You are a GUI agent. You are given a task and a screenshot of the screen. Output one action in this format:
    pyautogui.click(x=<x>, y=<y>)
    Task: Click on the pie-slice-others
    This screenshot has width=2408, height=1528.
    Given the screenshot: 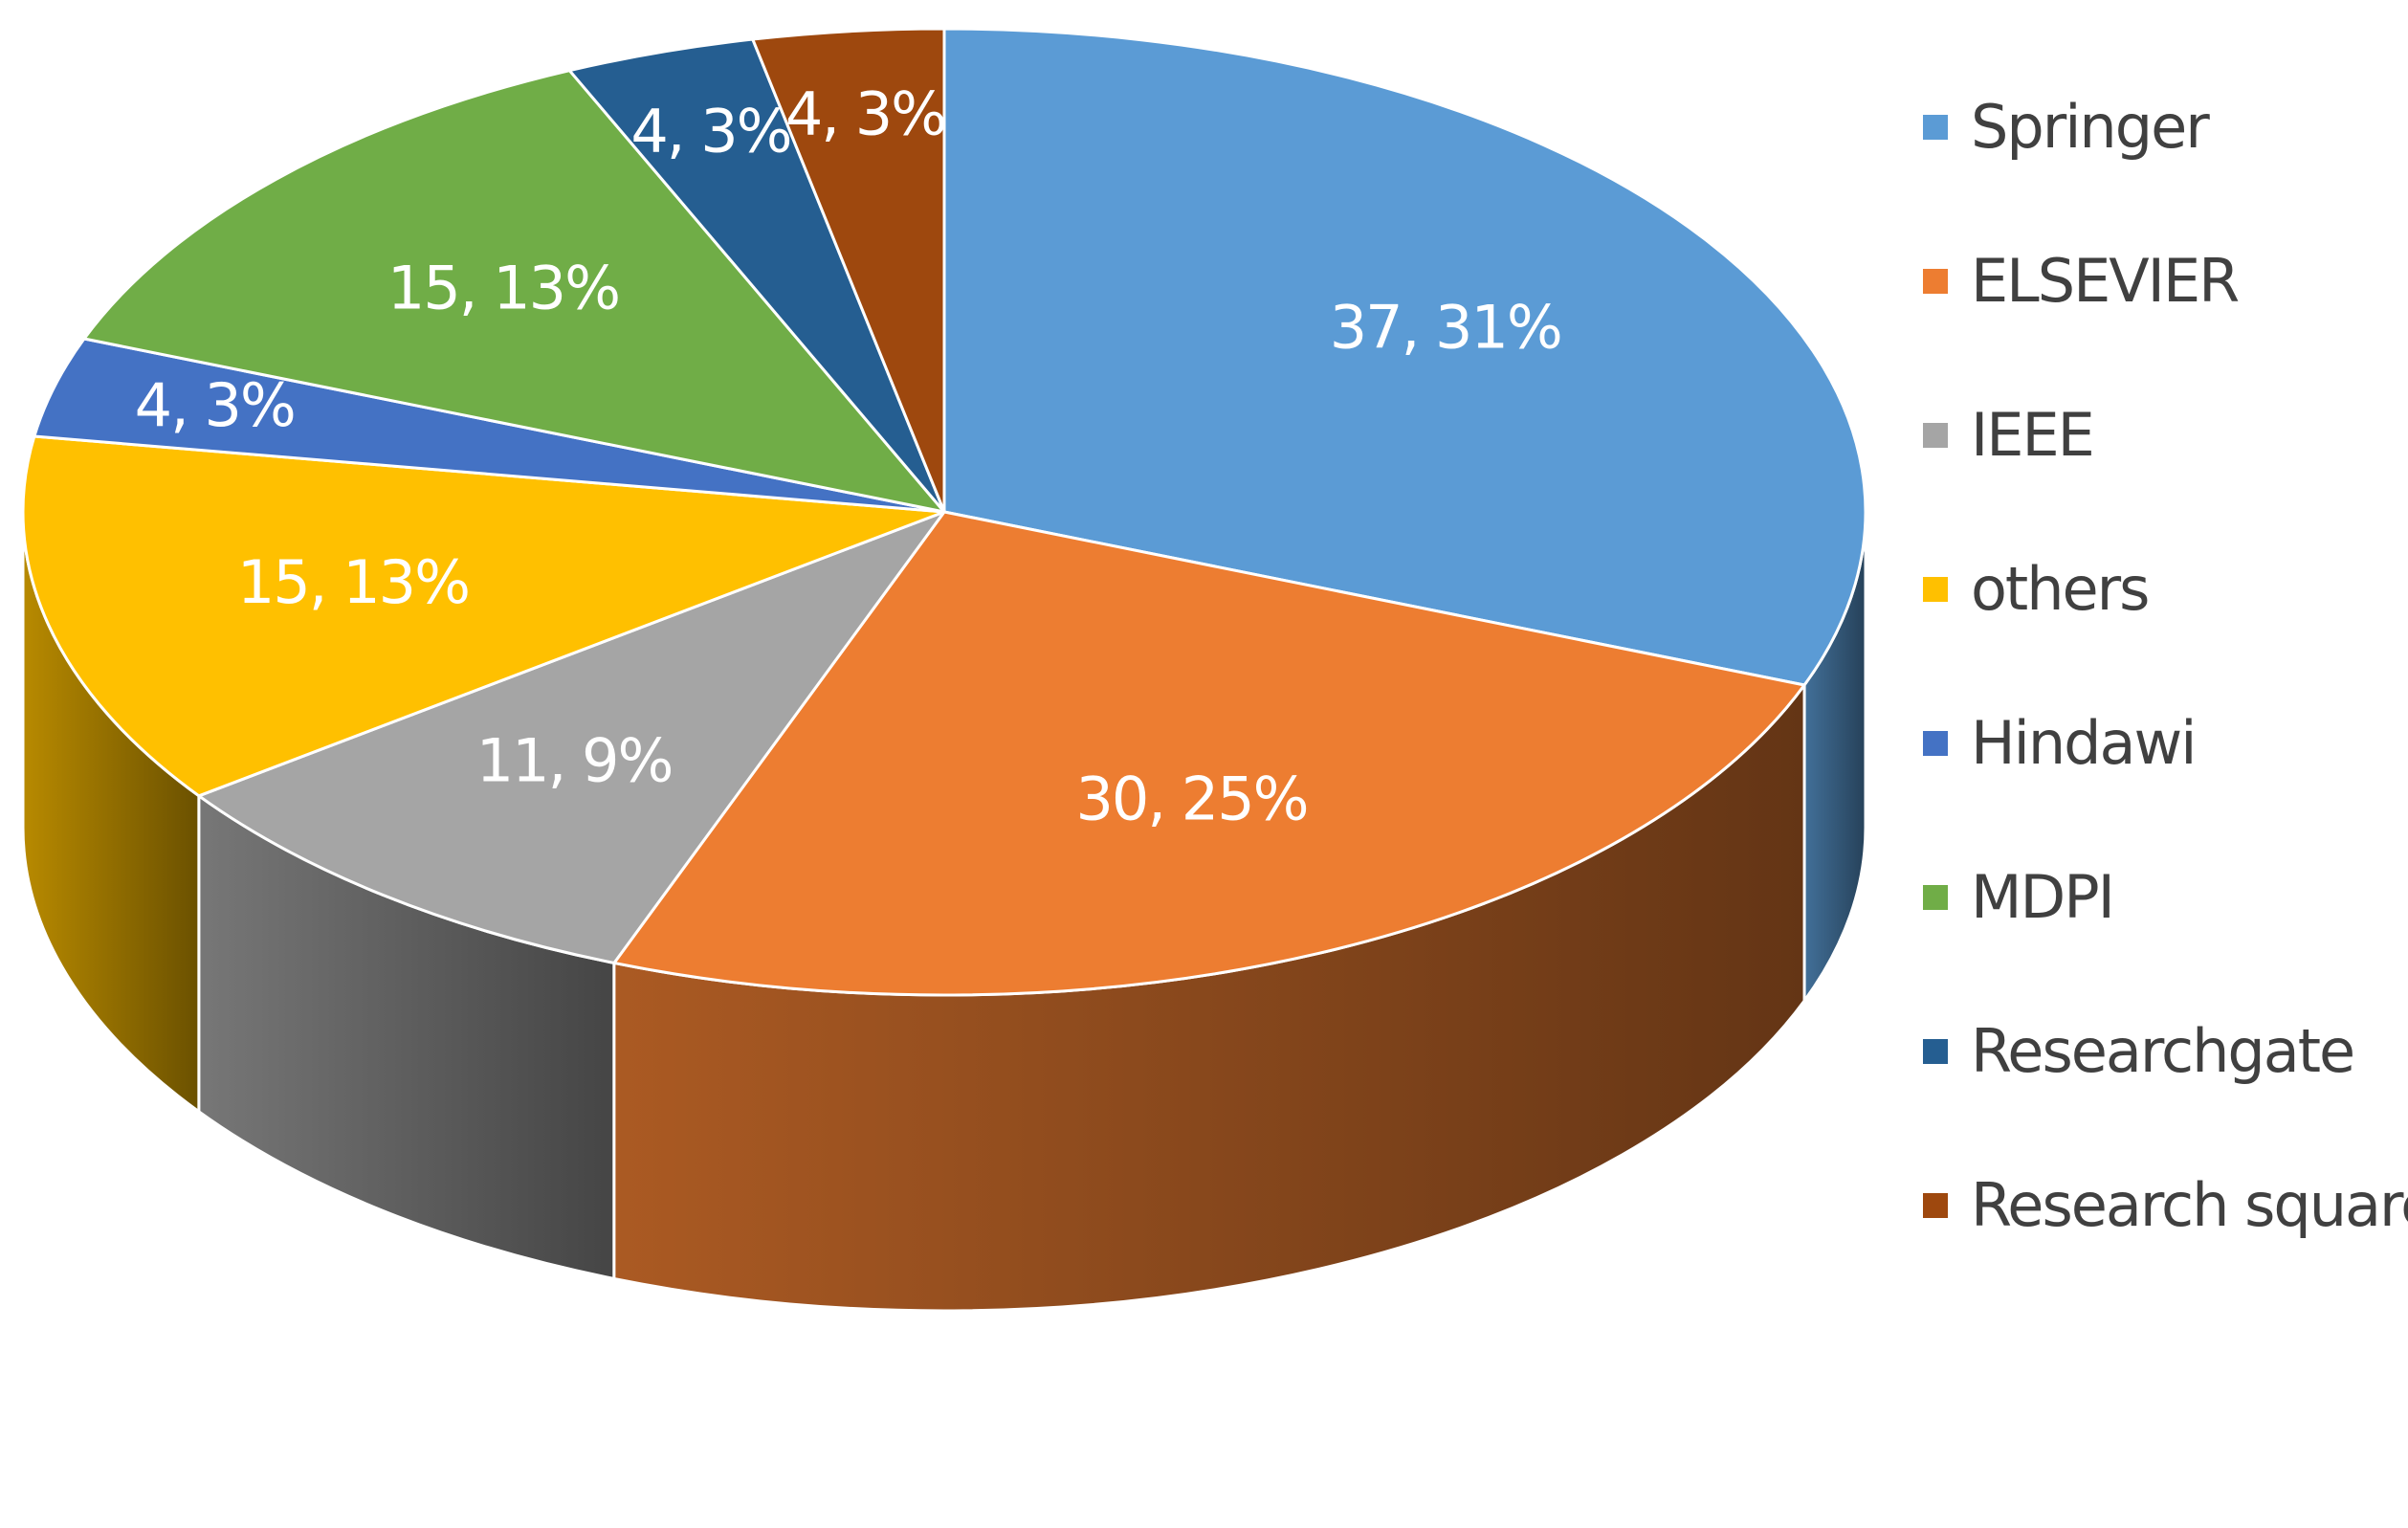 What is the action you would take?
    pyautogui.click(x=483, y=616)
    